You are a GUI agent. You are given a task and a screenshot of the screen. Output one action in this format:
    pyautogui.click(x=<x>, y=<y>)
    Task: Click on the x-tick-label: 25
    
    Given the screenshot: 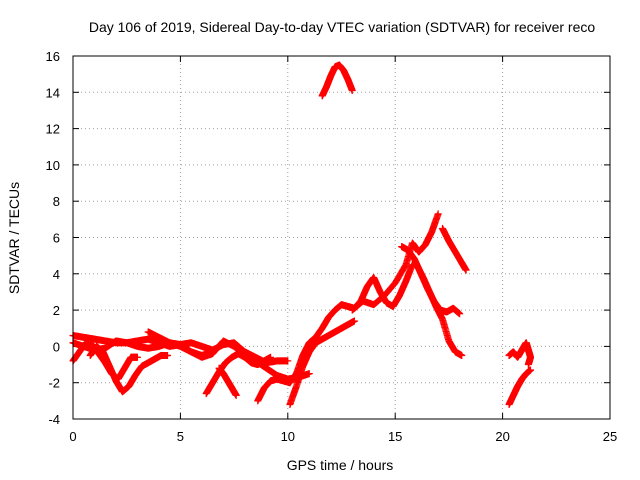 What is the action you would take?
    pyautogui.click(x=610, y=436)
    